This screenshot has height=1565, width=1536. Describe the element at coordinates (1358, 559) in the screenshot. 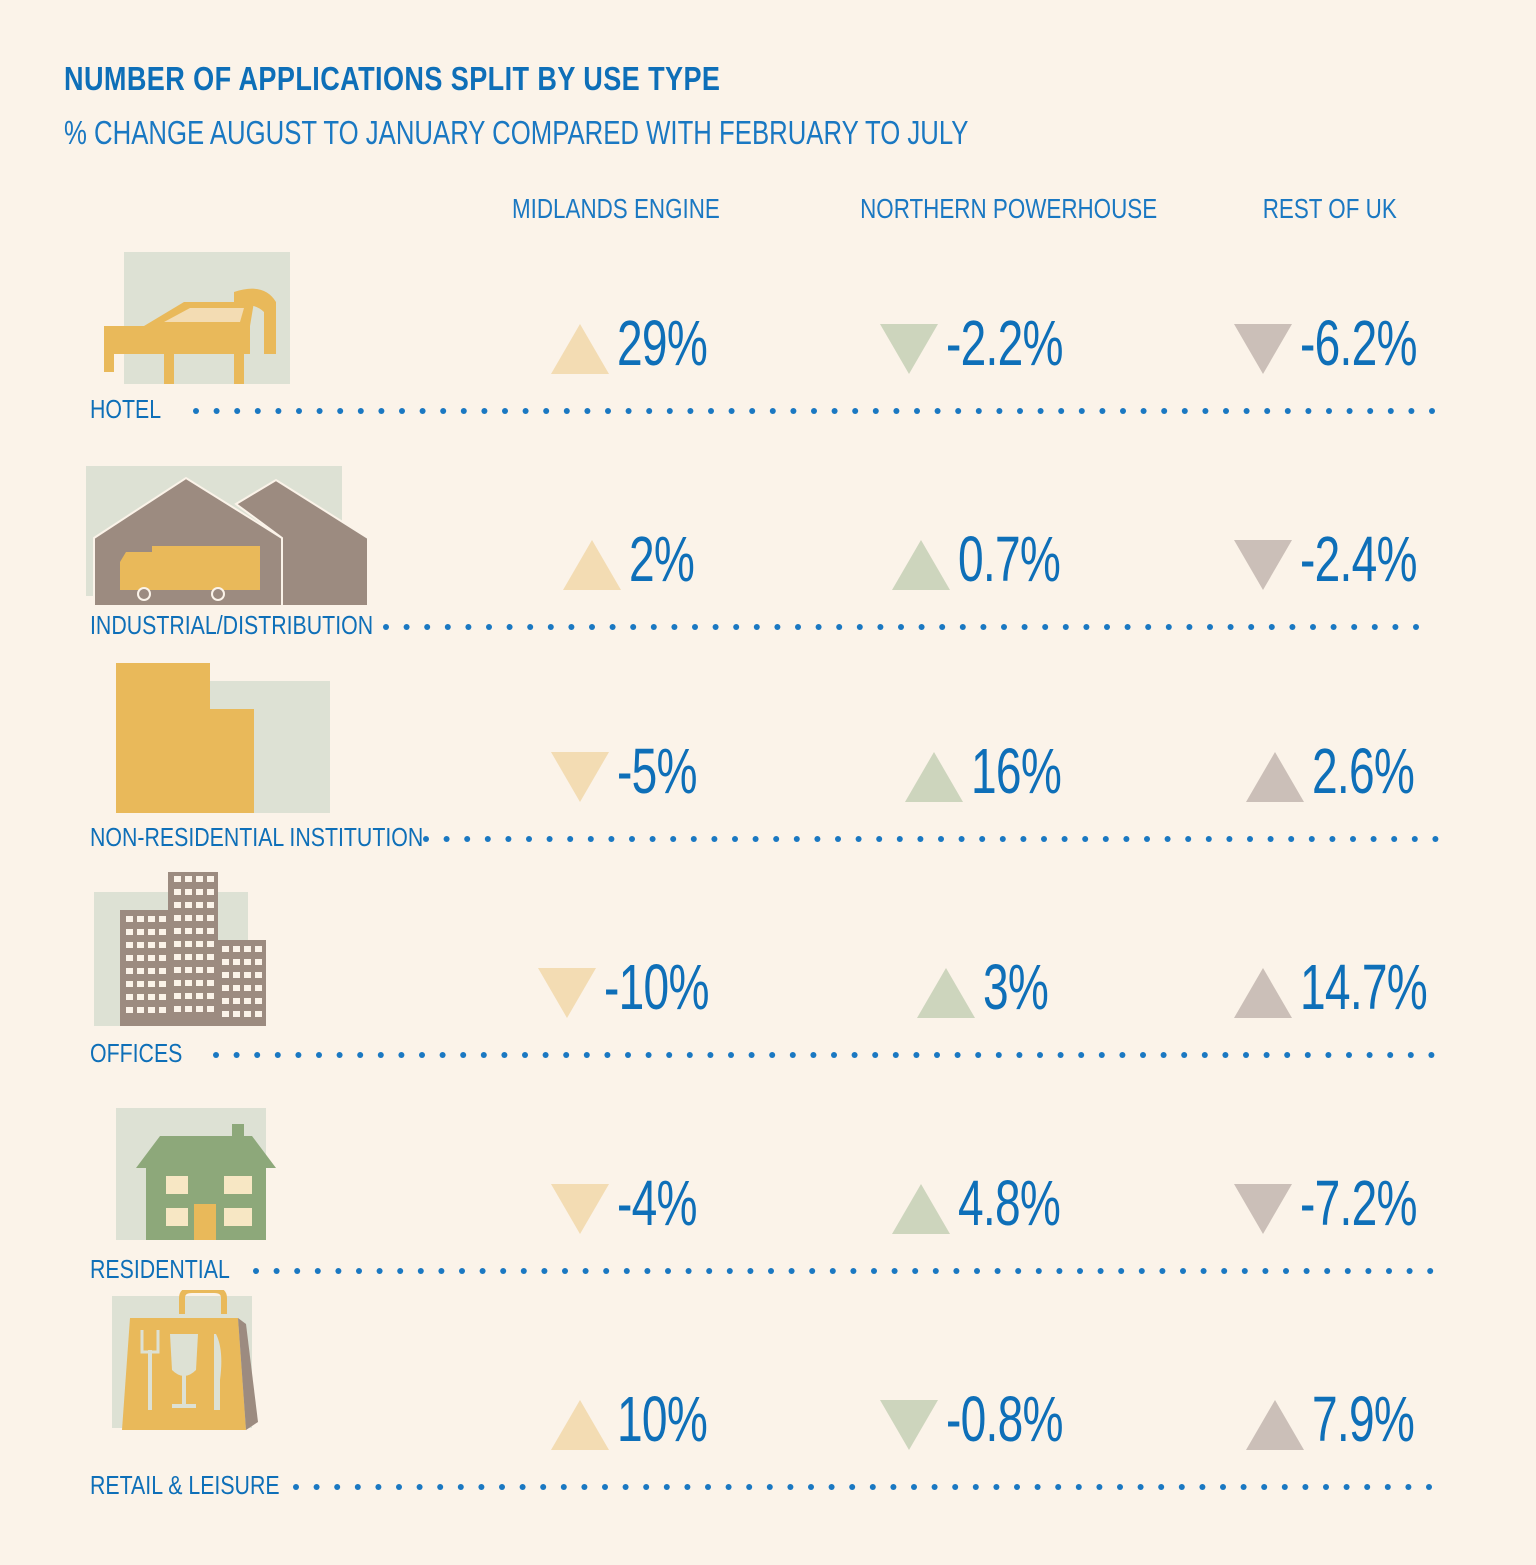

I see `value-label: -2.4%` at that location.